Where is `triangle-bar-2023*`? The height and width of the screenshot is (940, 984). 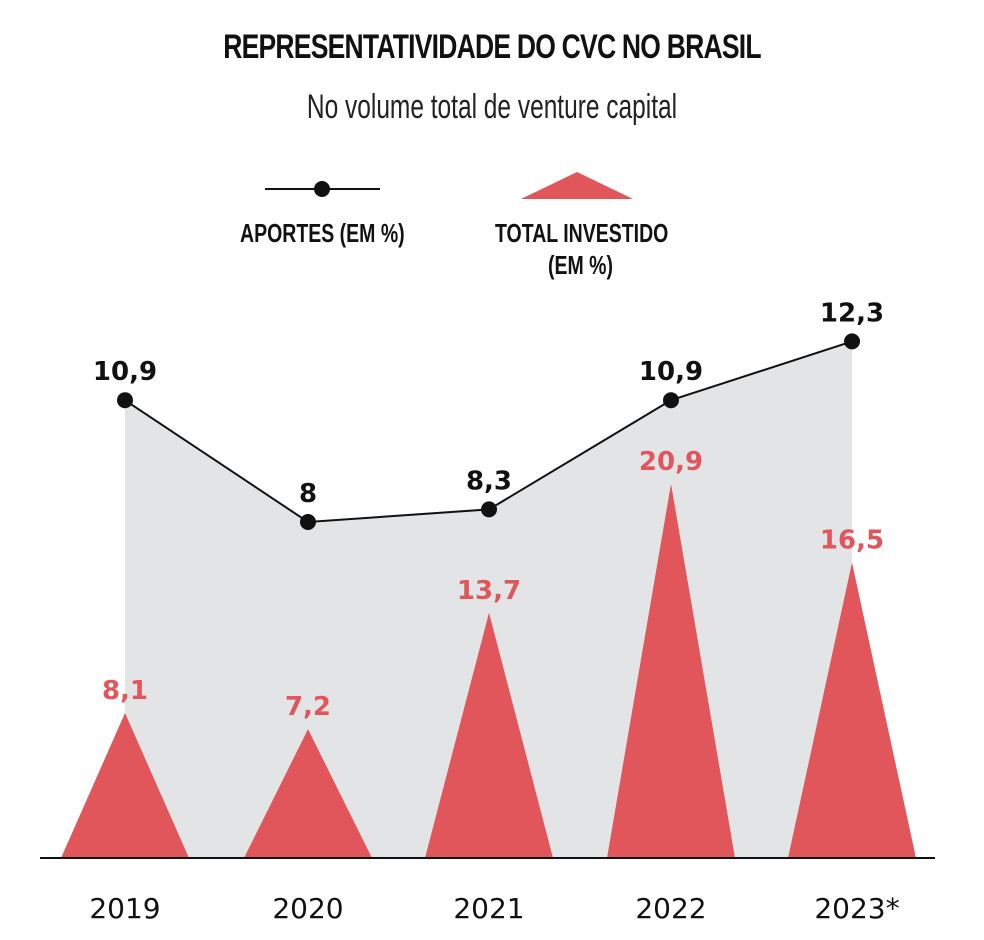 triangle-bar-2023* is located at coordinates (852, 710).